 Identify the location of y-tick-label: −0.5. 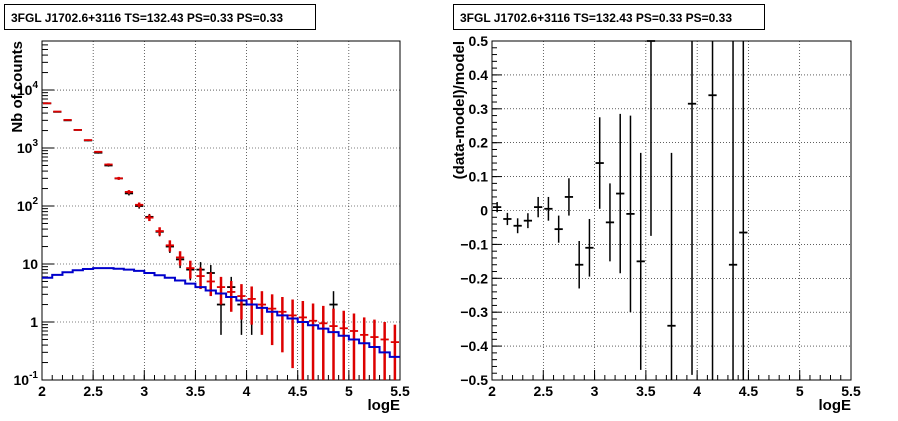
(474, 380).